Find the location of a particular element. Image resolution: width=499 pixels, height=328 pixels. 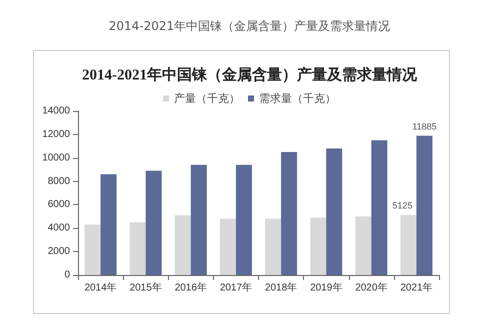

x-tick-label: 2019年 is located at coordinates (326, 288).